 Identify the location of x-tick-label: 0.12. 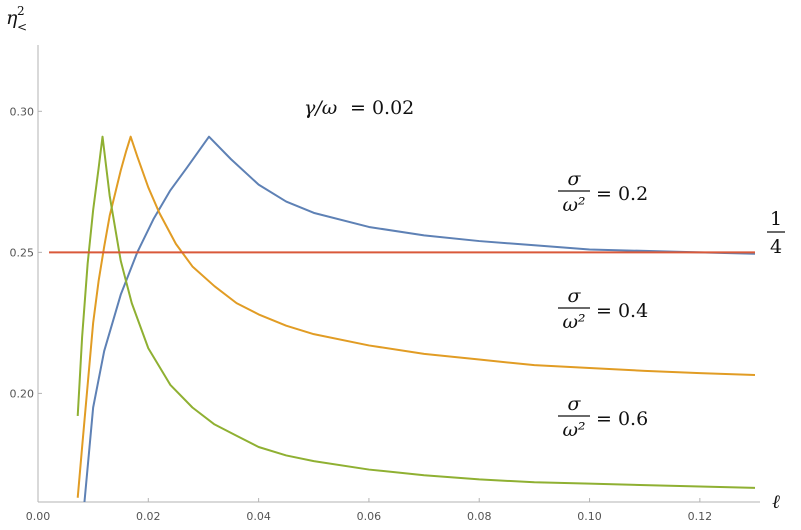
(700, 516).